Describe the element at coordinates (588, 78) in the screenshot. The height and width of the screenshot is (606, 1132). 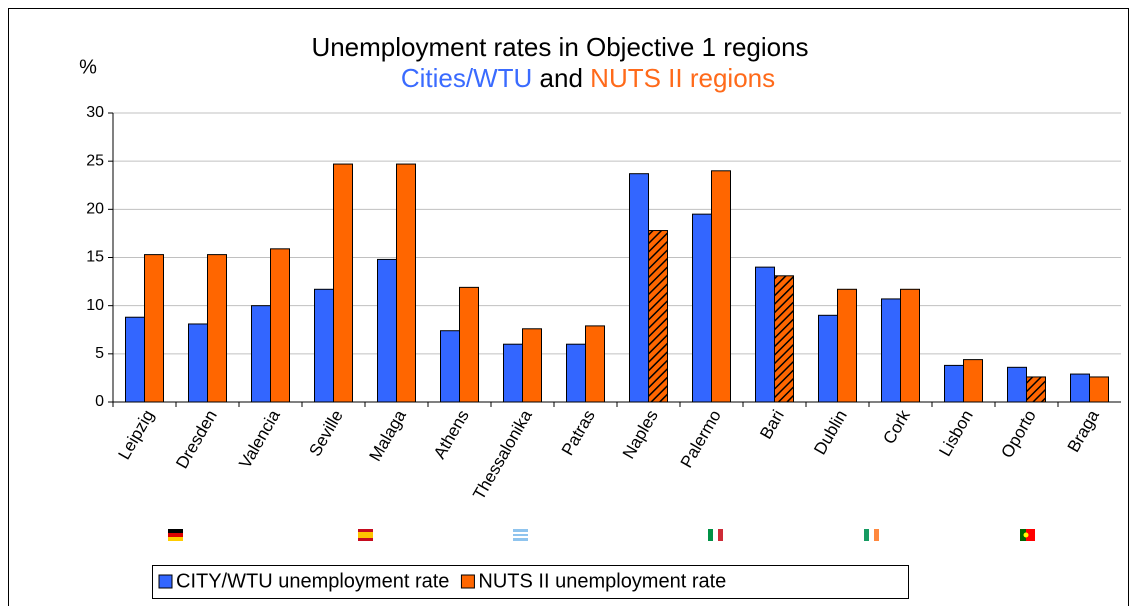
I see `chart-subtitle: Cities/WTU and NUTS II regions` at that location.